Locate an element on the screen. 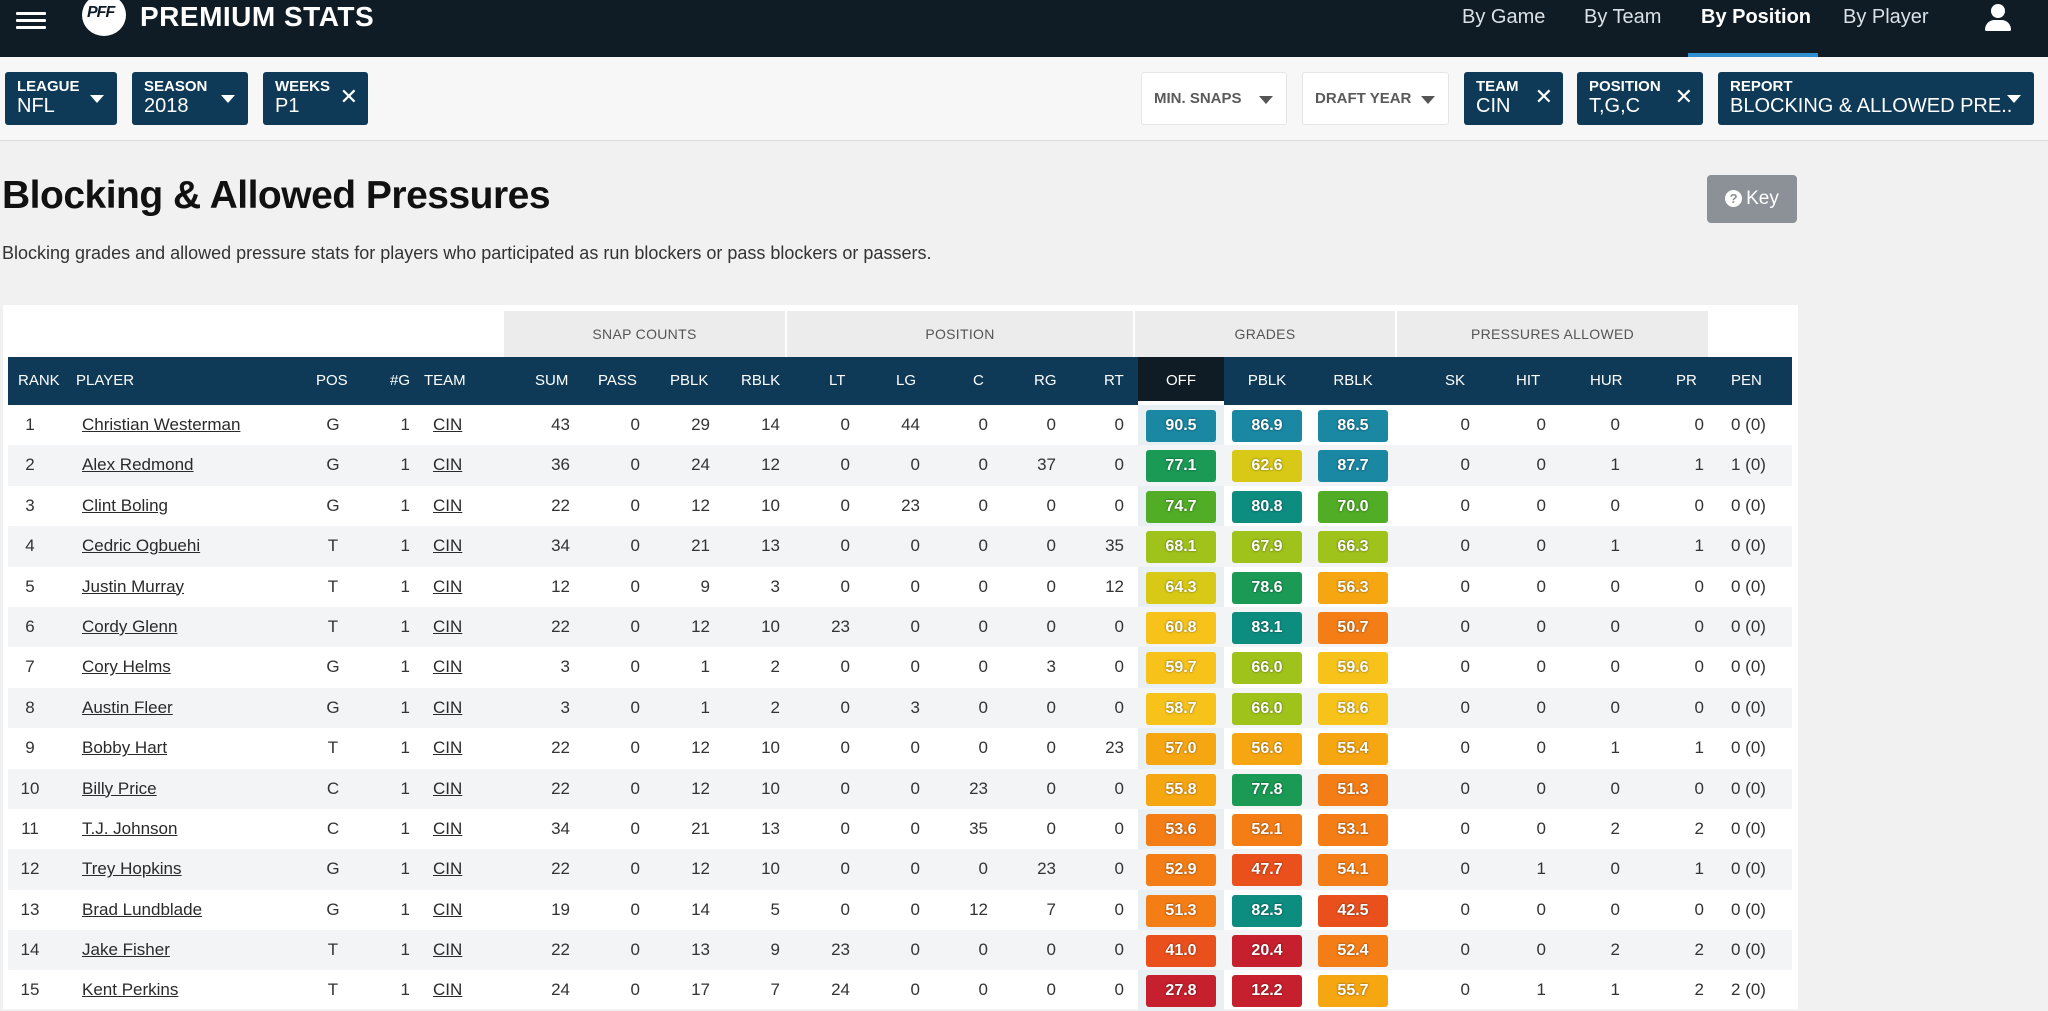 Image resolution: width=2048 pixels, height=1011 pixels. player-link: Austin Fleer is located at coordinates (127, 707).